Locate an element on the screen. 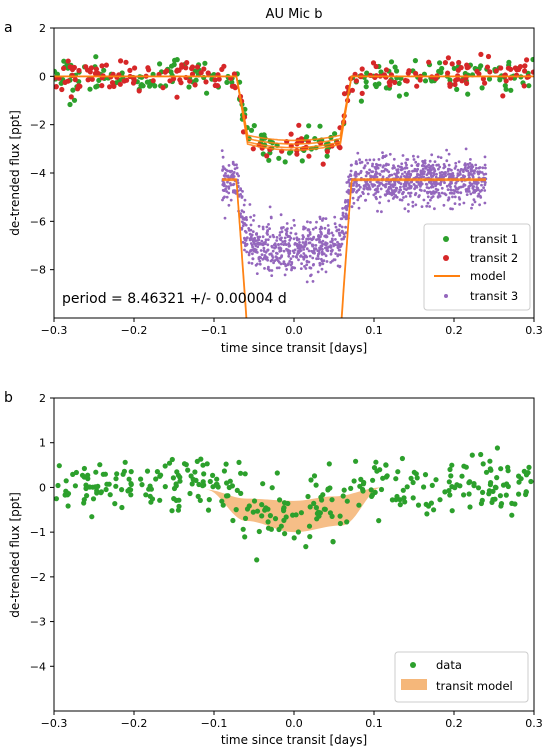 This screenshot has height=750, width=549. transit-3-points is located at coordinates (354, 215).